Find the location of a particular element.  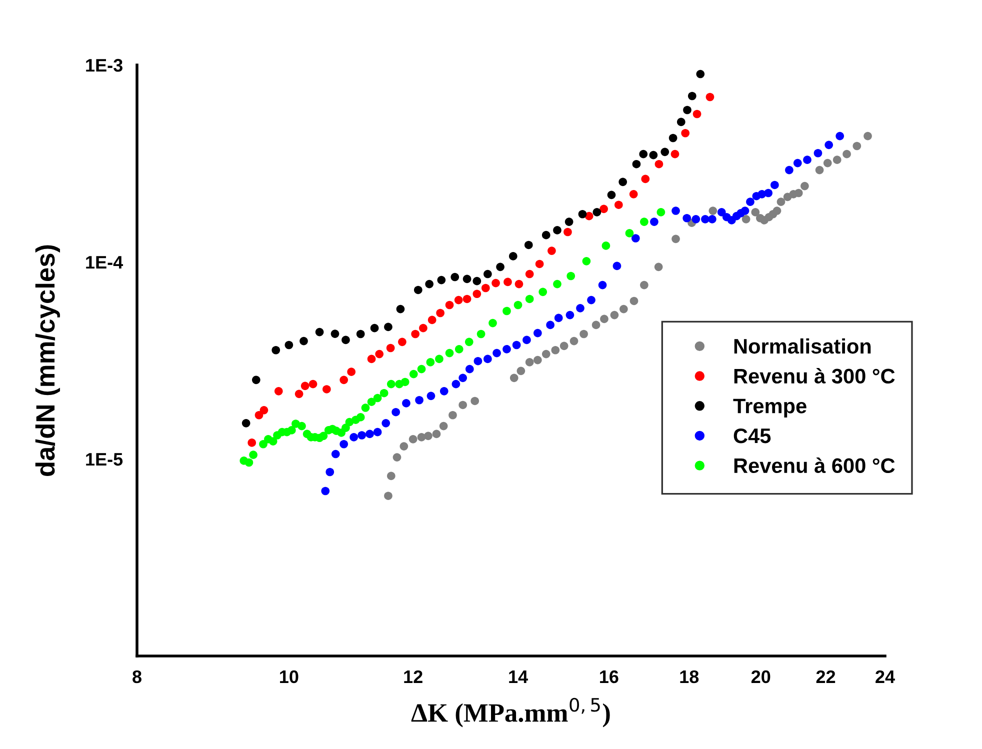

y-tick-label: 1E-4 is located at coordinates (105, 262).